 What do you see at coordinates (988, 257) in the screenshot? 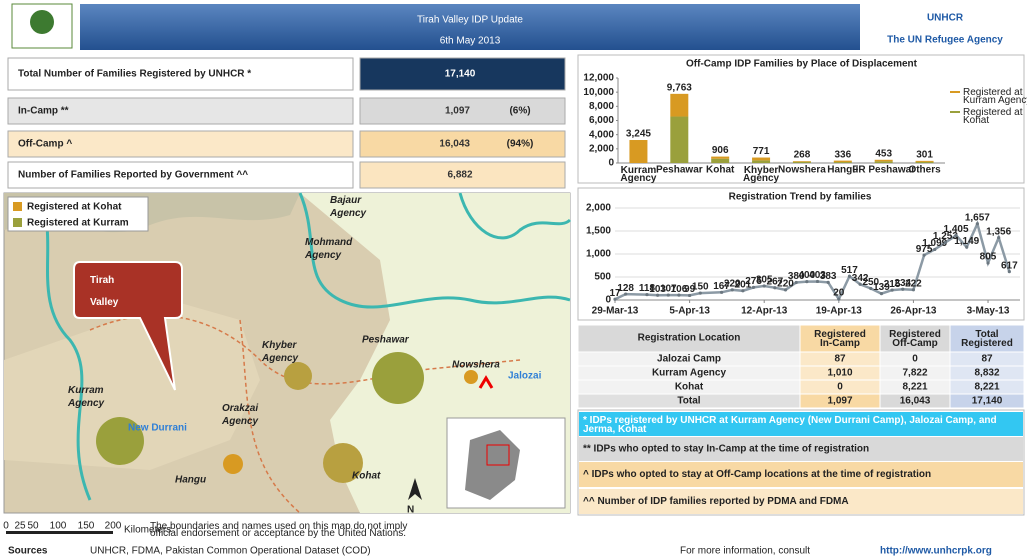
I see `data-label: 805` at bounding box center [988, 257].